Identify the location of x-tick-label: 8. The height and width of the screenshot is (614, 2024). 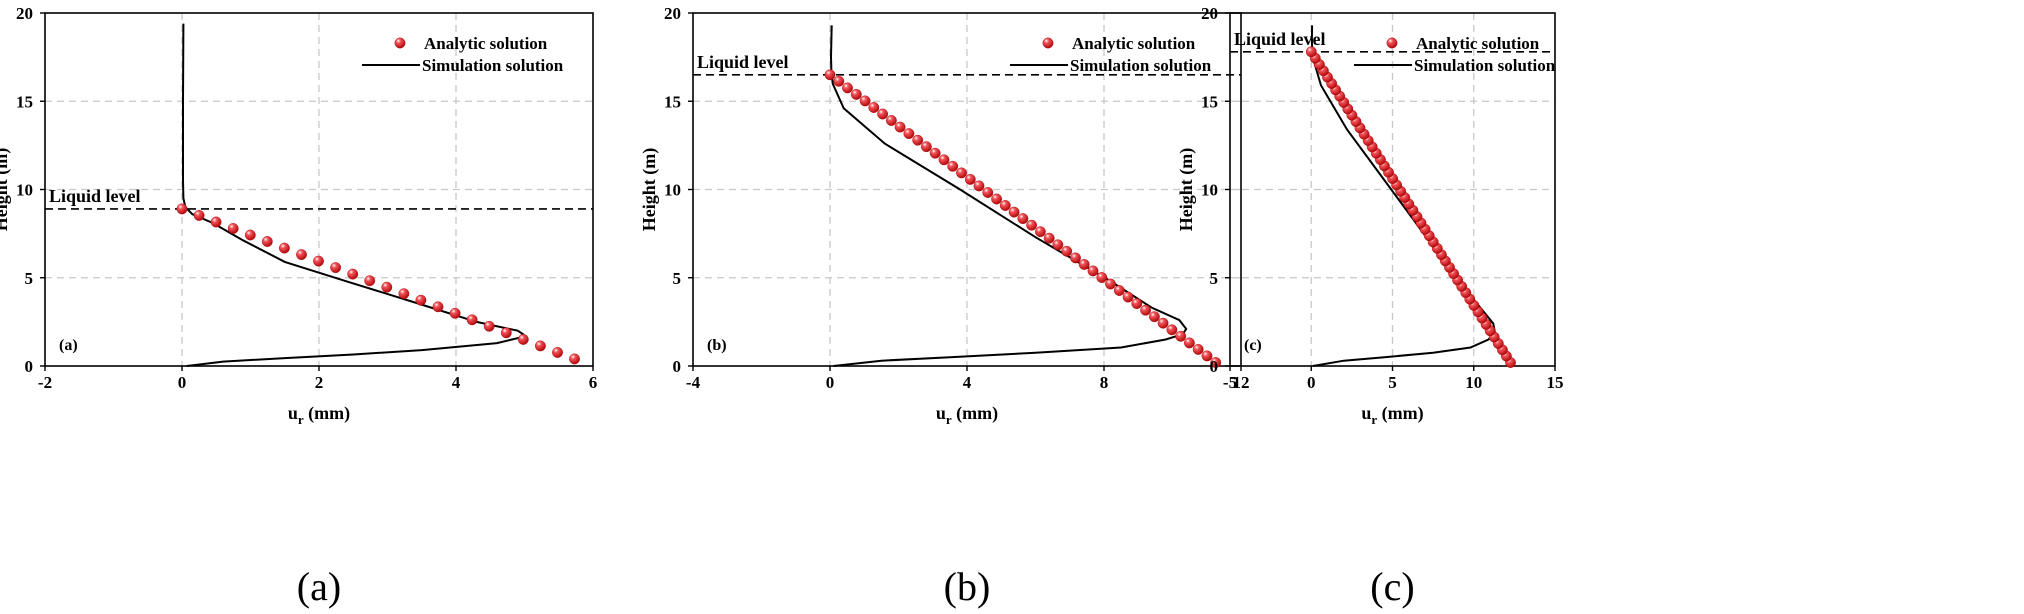
(1104, 382).